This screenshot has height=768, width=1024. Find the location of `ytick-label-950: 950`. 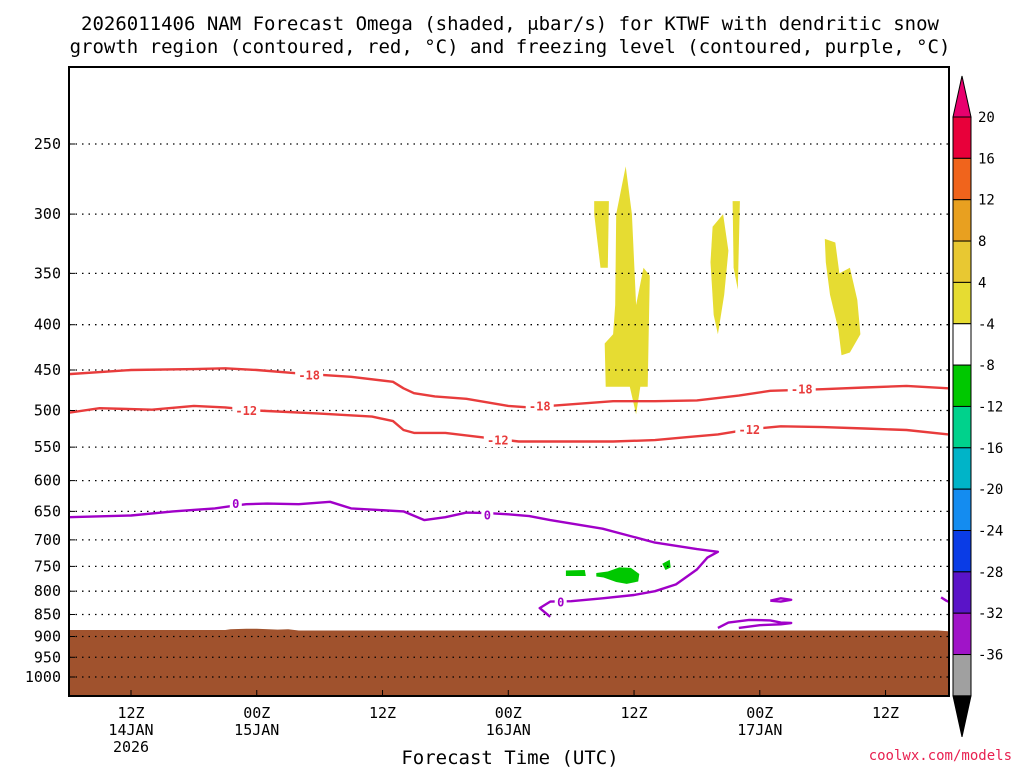

ytick-label-950: 950 is located at coordinates (47, 657).